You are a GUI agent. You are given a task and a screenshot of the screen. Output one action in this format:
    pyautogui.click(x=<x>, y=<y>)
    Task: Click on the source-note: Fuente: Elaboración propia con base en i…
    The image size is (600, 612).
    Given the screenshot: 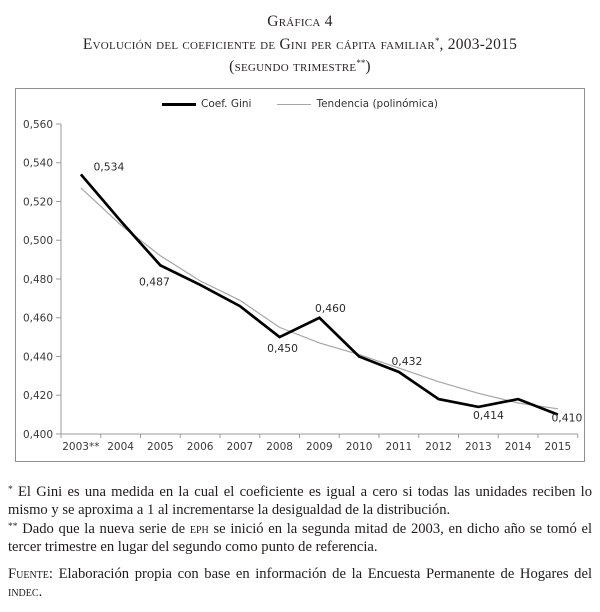 What is the action you would take?
    pyautogui.click(x=300, y=583)
    